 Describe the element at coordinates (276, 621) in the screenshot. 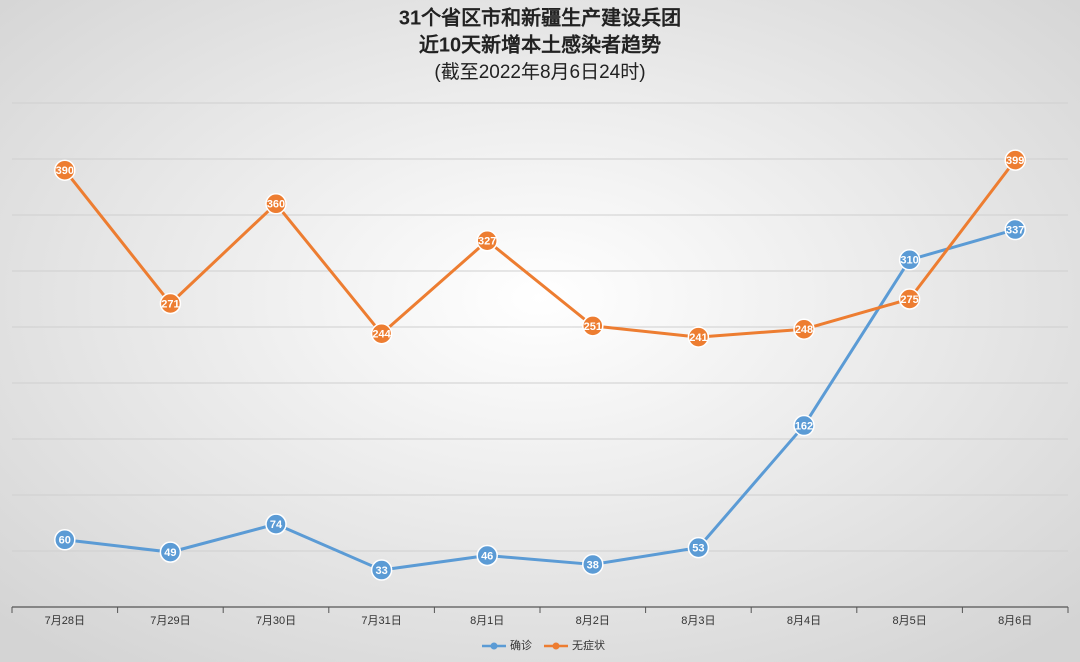

I see `x-tick-label: 7月30日` at that location.